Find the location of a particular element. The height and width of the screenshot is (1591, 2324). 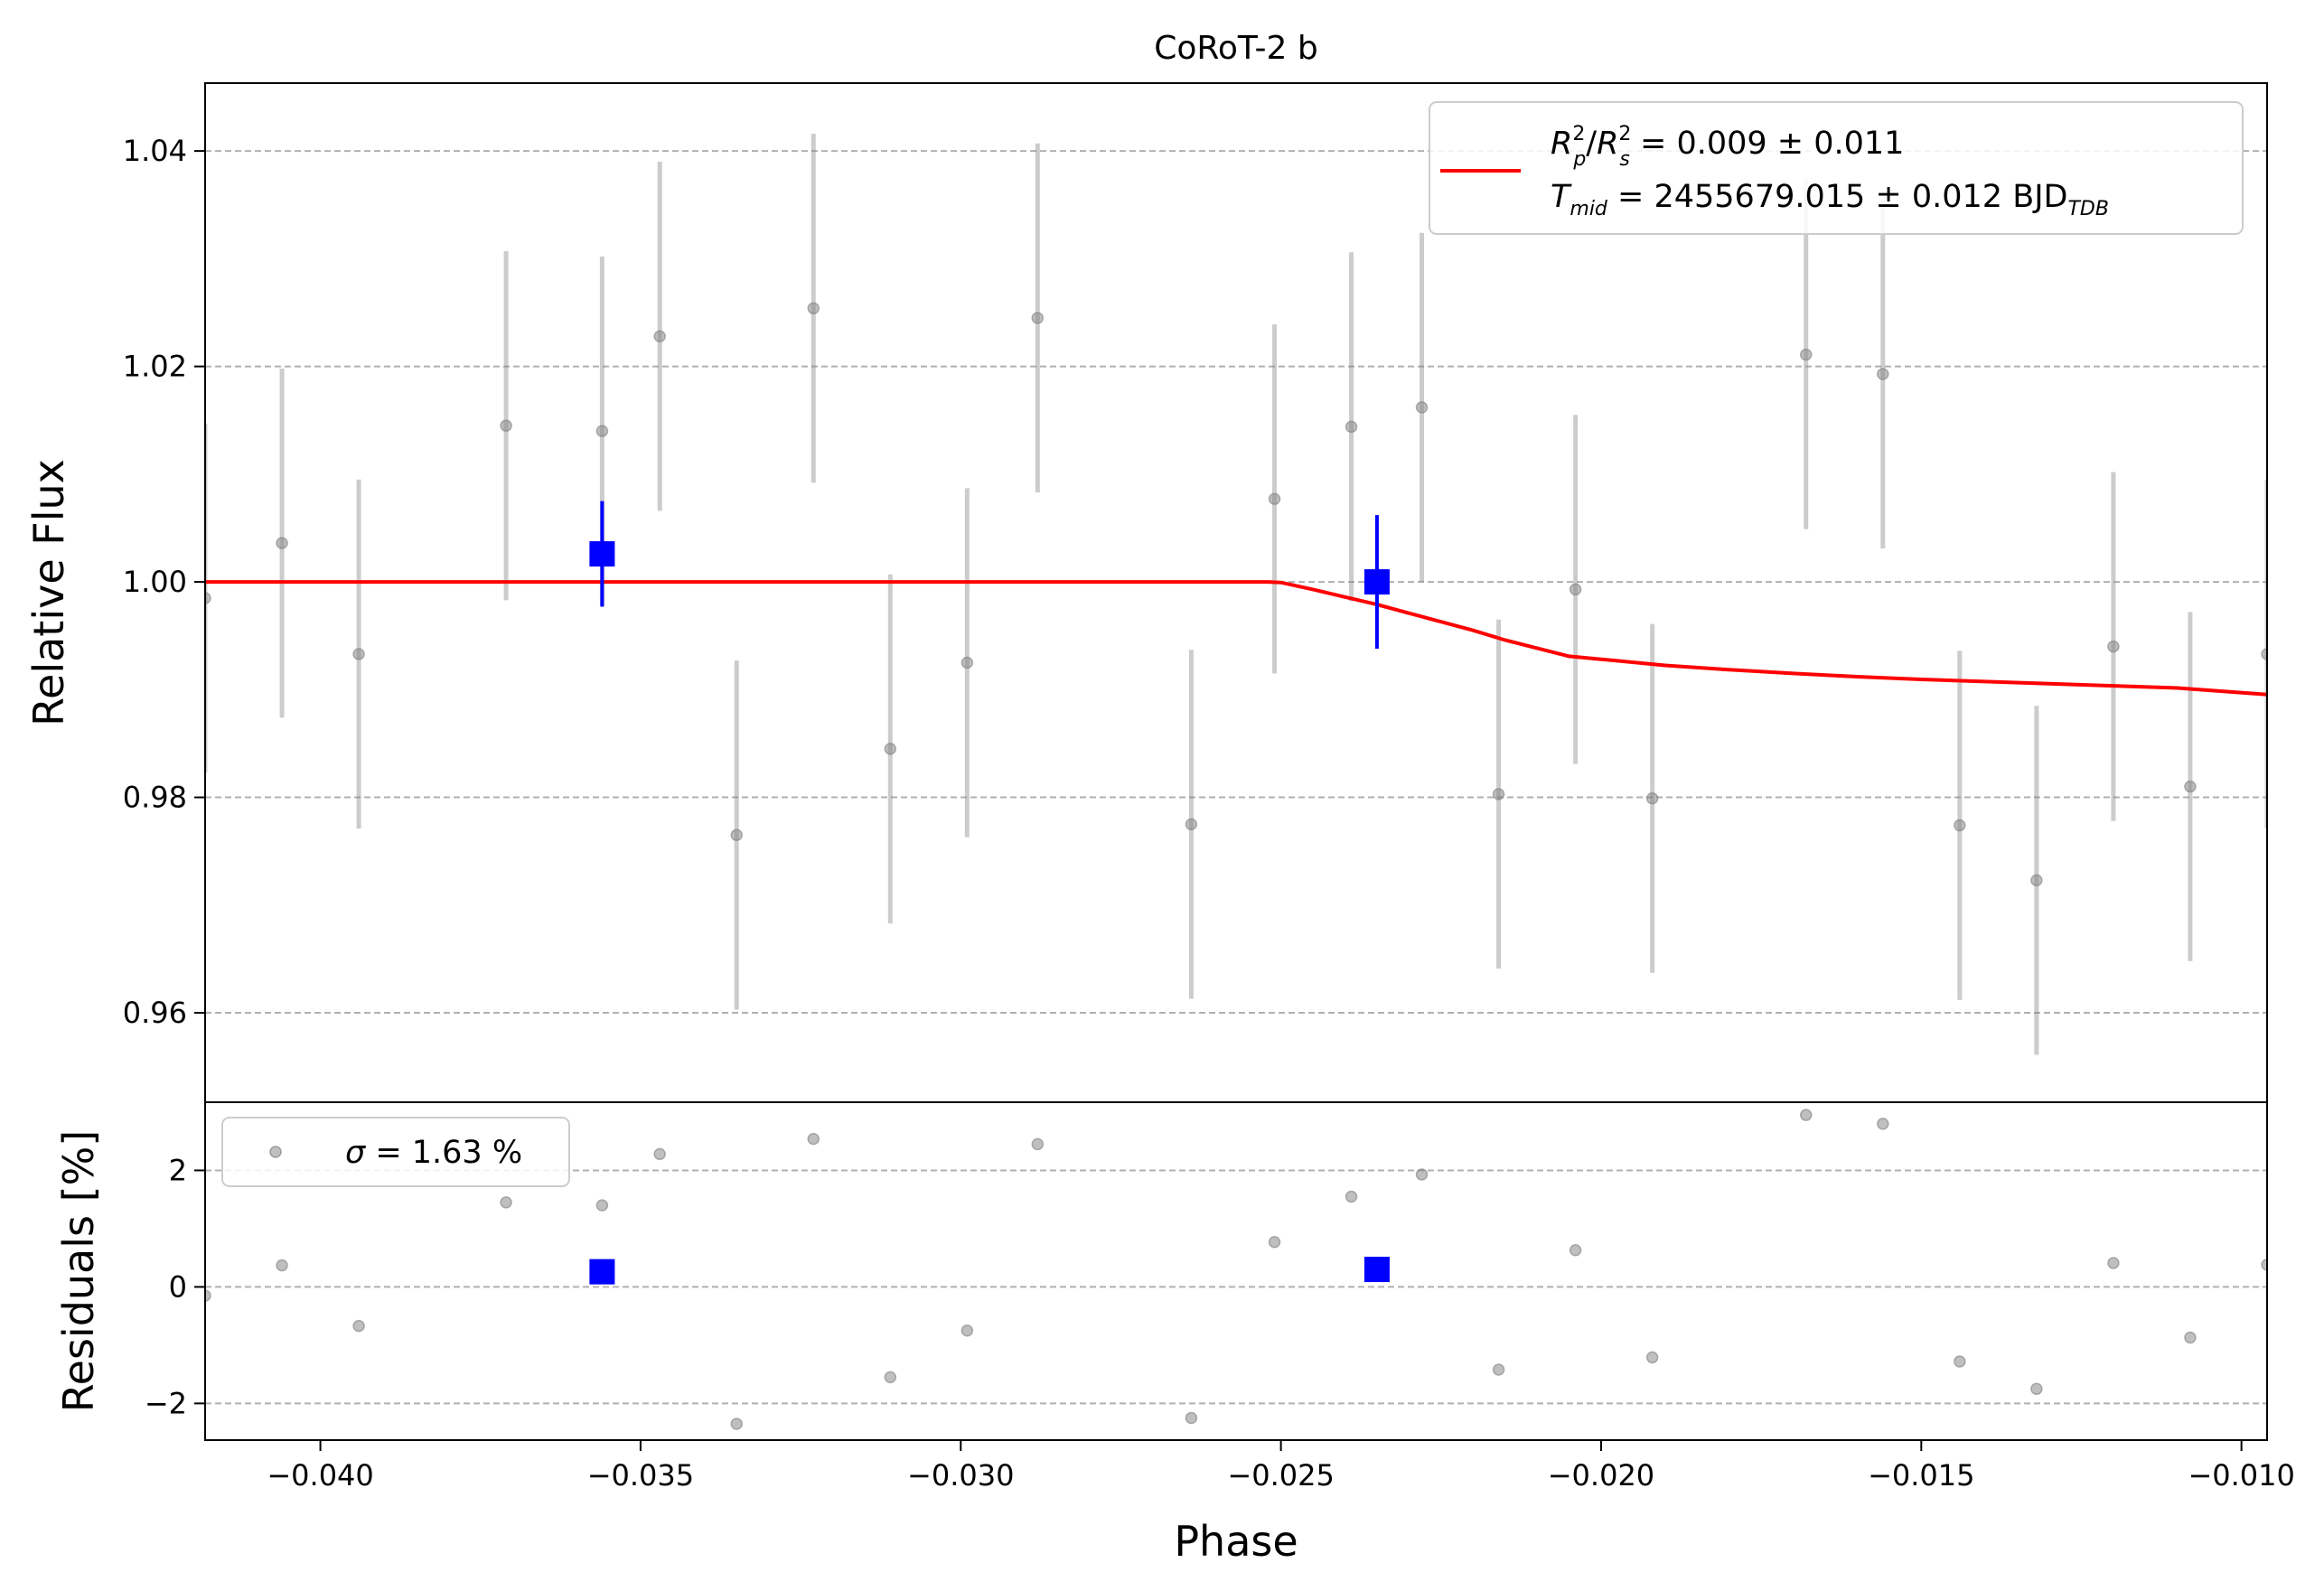

residuals-legend-box is located at coordinates (395, 1152).